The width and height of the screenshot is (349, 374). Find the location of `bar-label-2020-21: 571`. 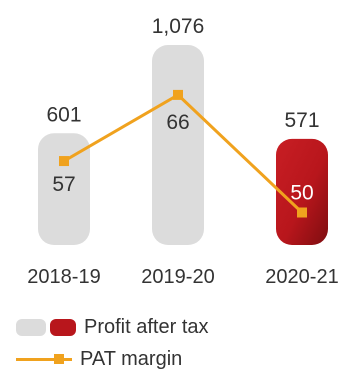

bar-label-2020-21: 571 is located at coordinates (301, 120).